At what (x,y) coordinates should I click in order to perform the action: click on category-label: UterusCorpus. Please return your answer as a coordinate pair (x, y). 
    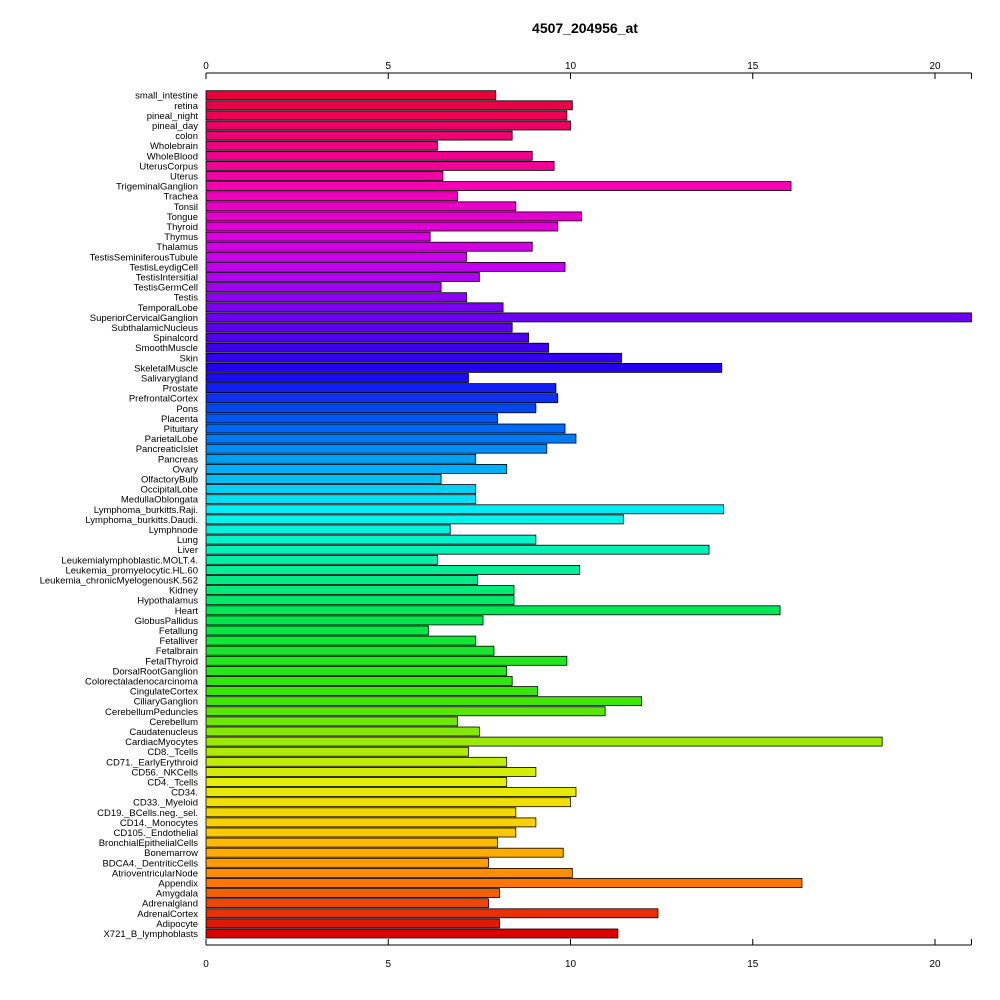
    Looking at the image, I should click on (168, 166).